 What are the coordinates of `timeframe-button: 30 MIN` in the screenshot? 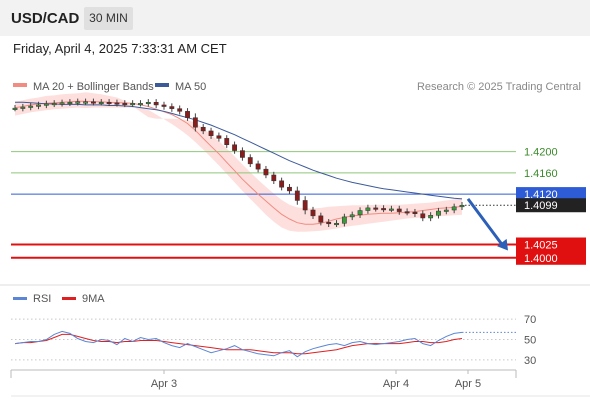 It's located at (108, 18).